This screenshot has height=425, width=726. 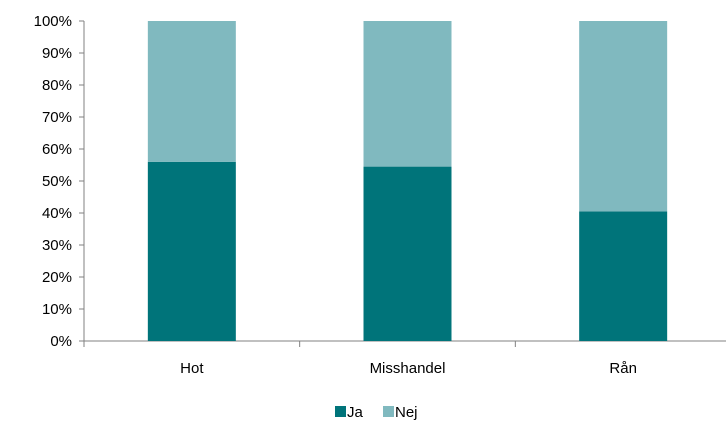 I want to click on y-tick-label: 100%, so click(x=53, y=21).